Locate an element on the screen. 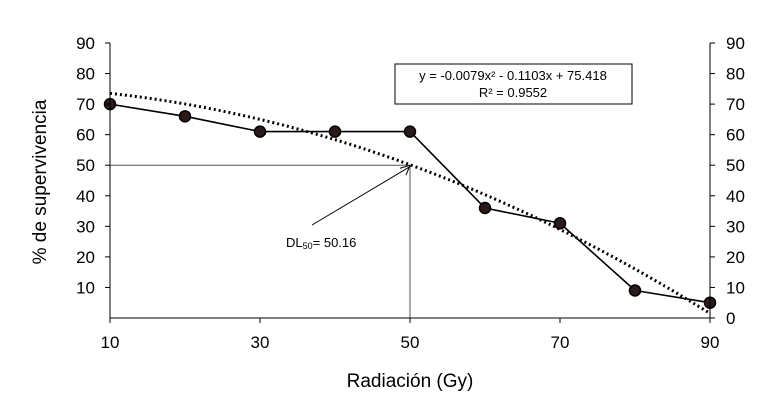 Image resolution: width=780 pixels, height=411 pixels. y-tick-label-right: 20 is located at coordinates (735, 257).